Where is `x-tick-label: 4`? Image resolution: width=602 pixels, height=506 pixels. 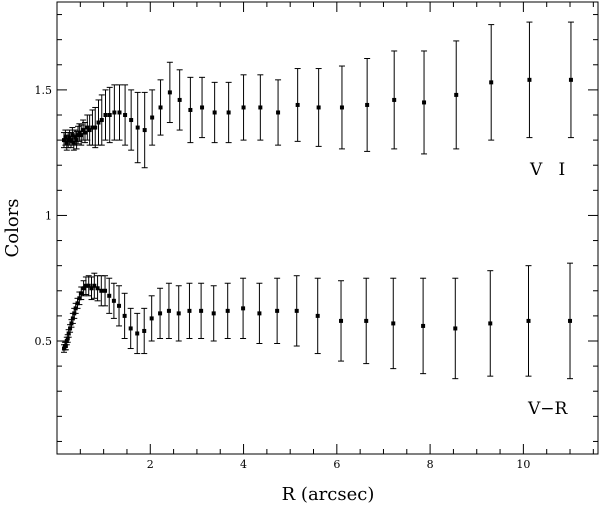 x-tick-label: 4 is located at coordinates (243, 464).